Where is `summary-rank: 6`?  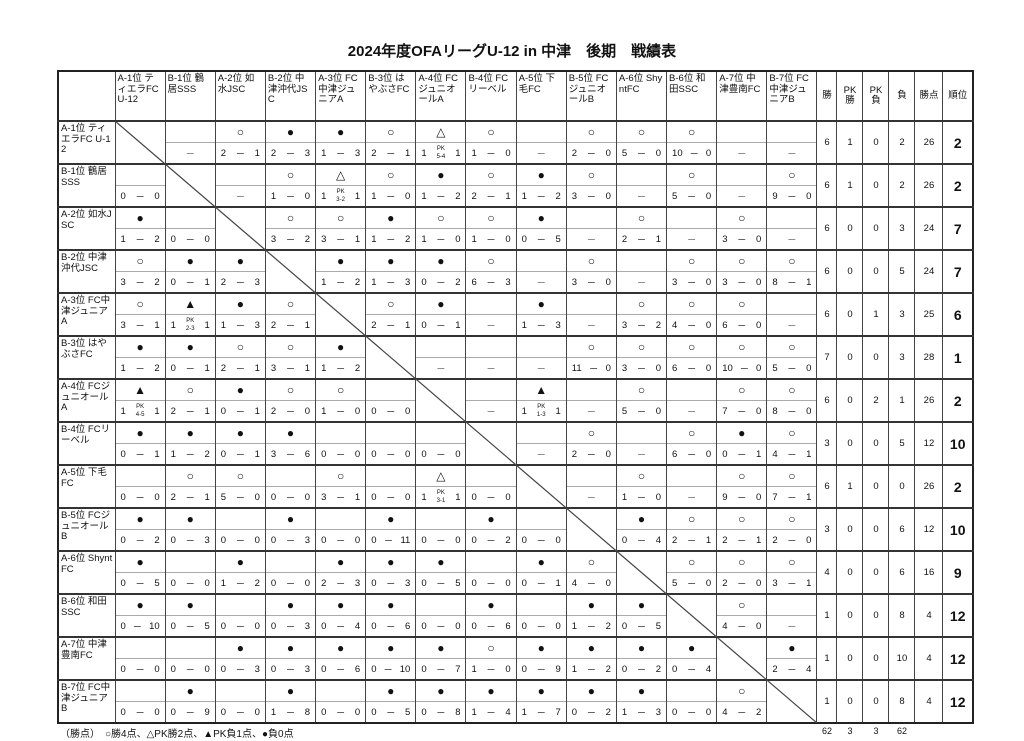
summary-rank: 6 is located at coordinates (958, 314).